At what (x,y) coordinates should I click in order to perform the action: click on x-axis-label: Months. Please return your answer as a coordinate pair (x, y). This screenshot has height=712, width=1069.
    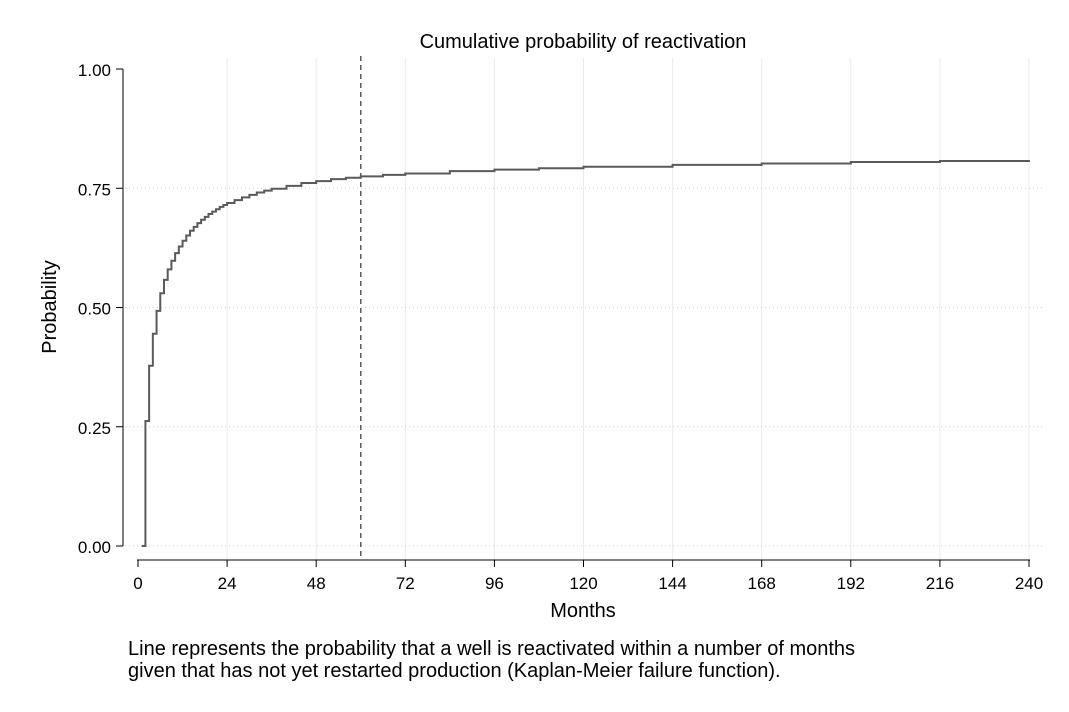
    Looking at the image, I should click on (583, 611).